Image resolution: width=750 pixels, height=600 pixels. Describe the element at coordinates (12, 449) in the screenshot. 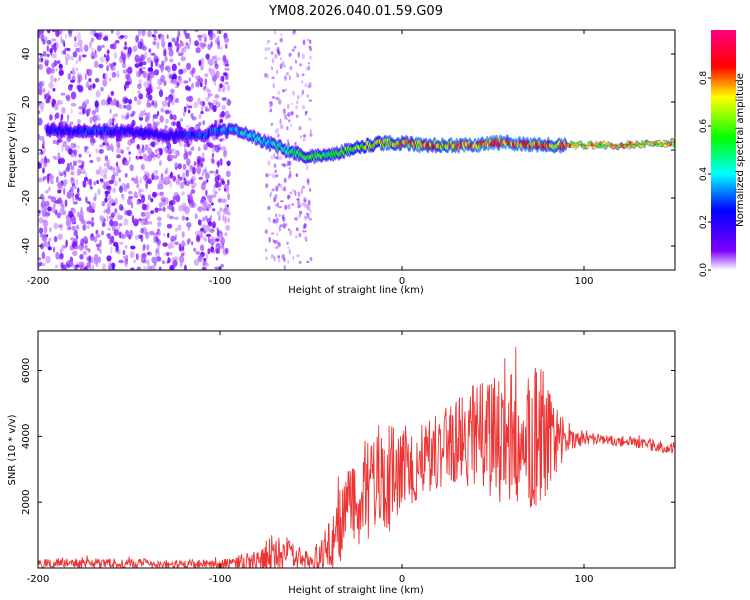

I see `snr-y-label: SNR (10 * v/v)` at that location.